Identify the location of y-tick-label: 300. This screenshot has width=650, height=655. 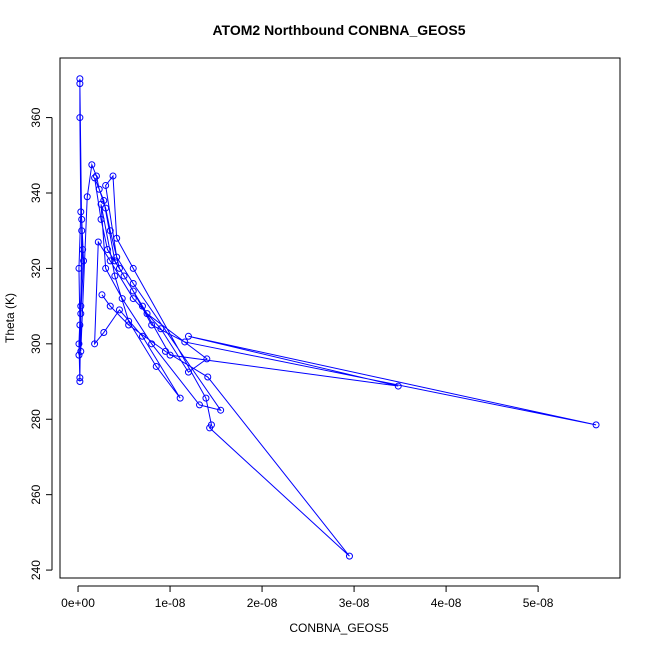
(36, 343).